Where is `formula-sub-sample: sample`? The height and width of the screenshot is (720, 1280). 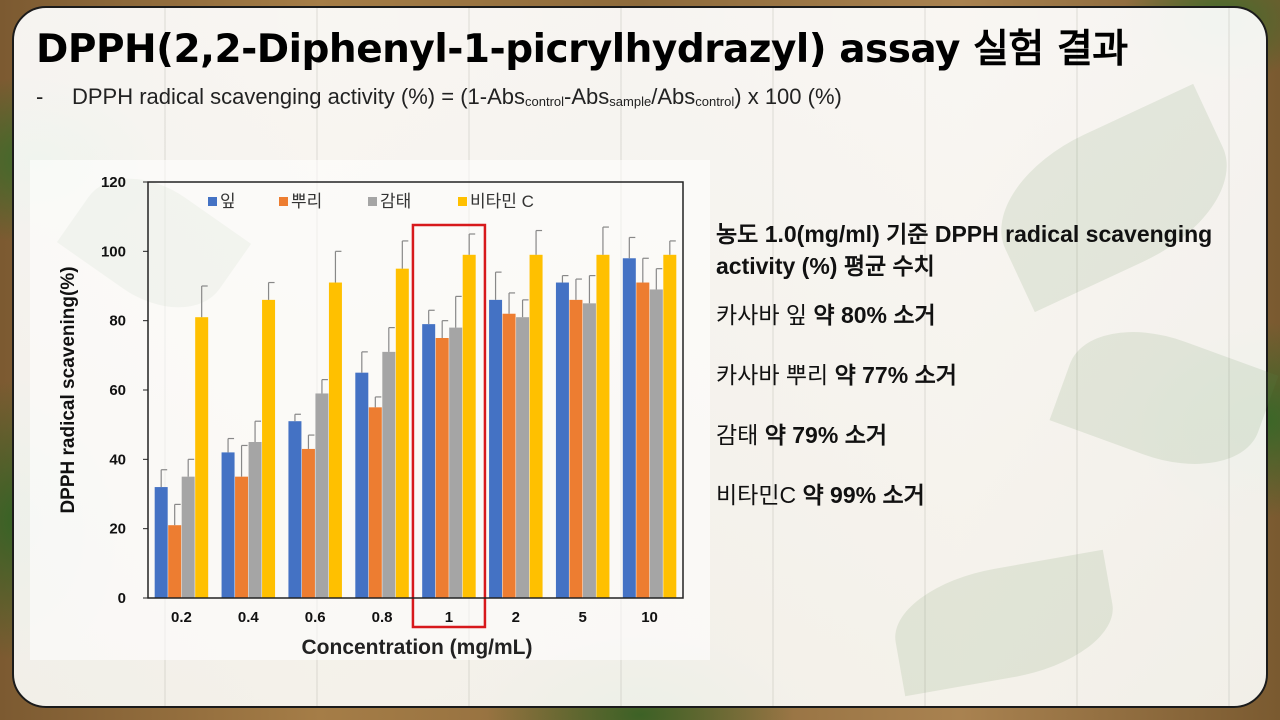 formula-sub-sample: sample is located at coordinates (630, 101).